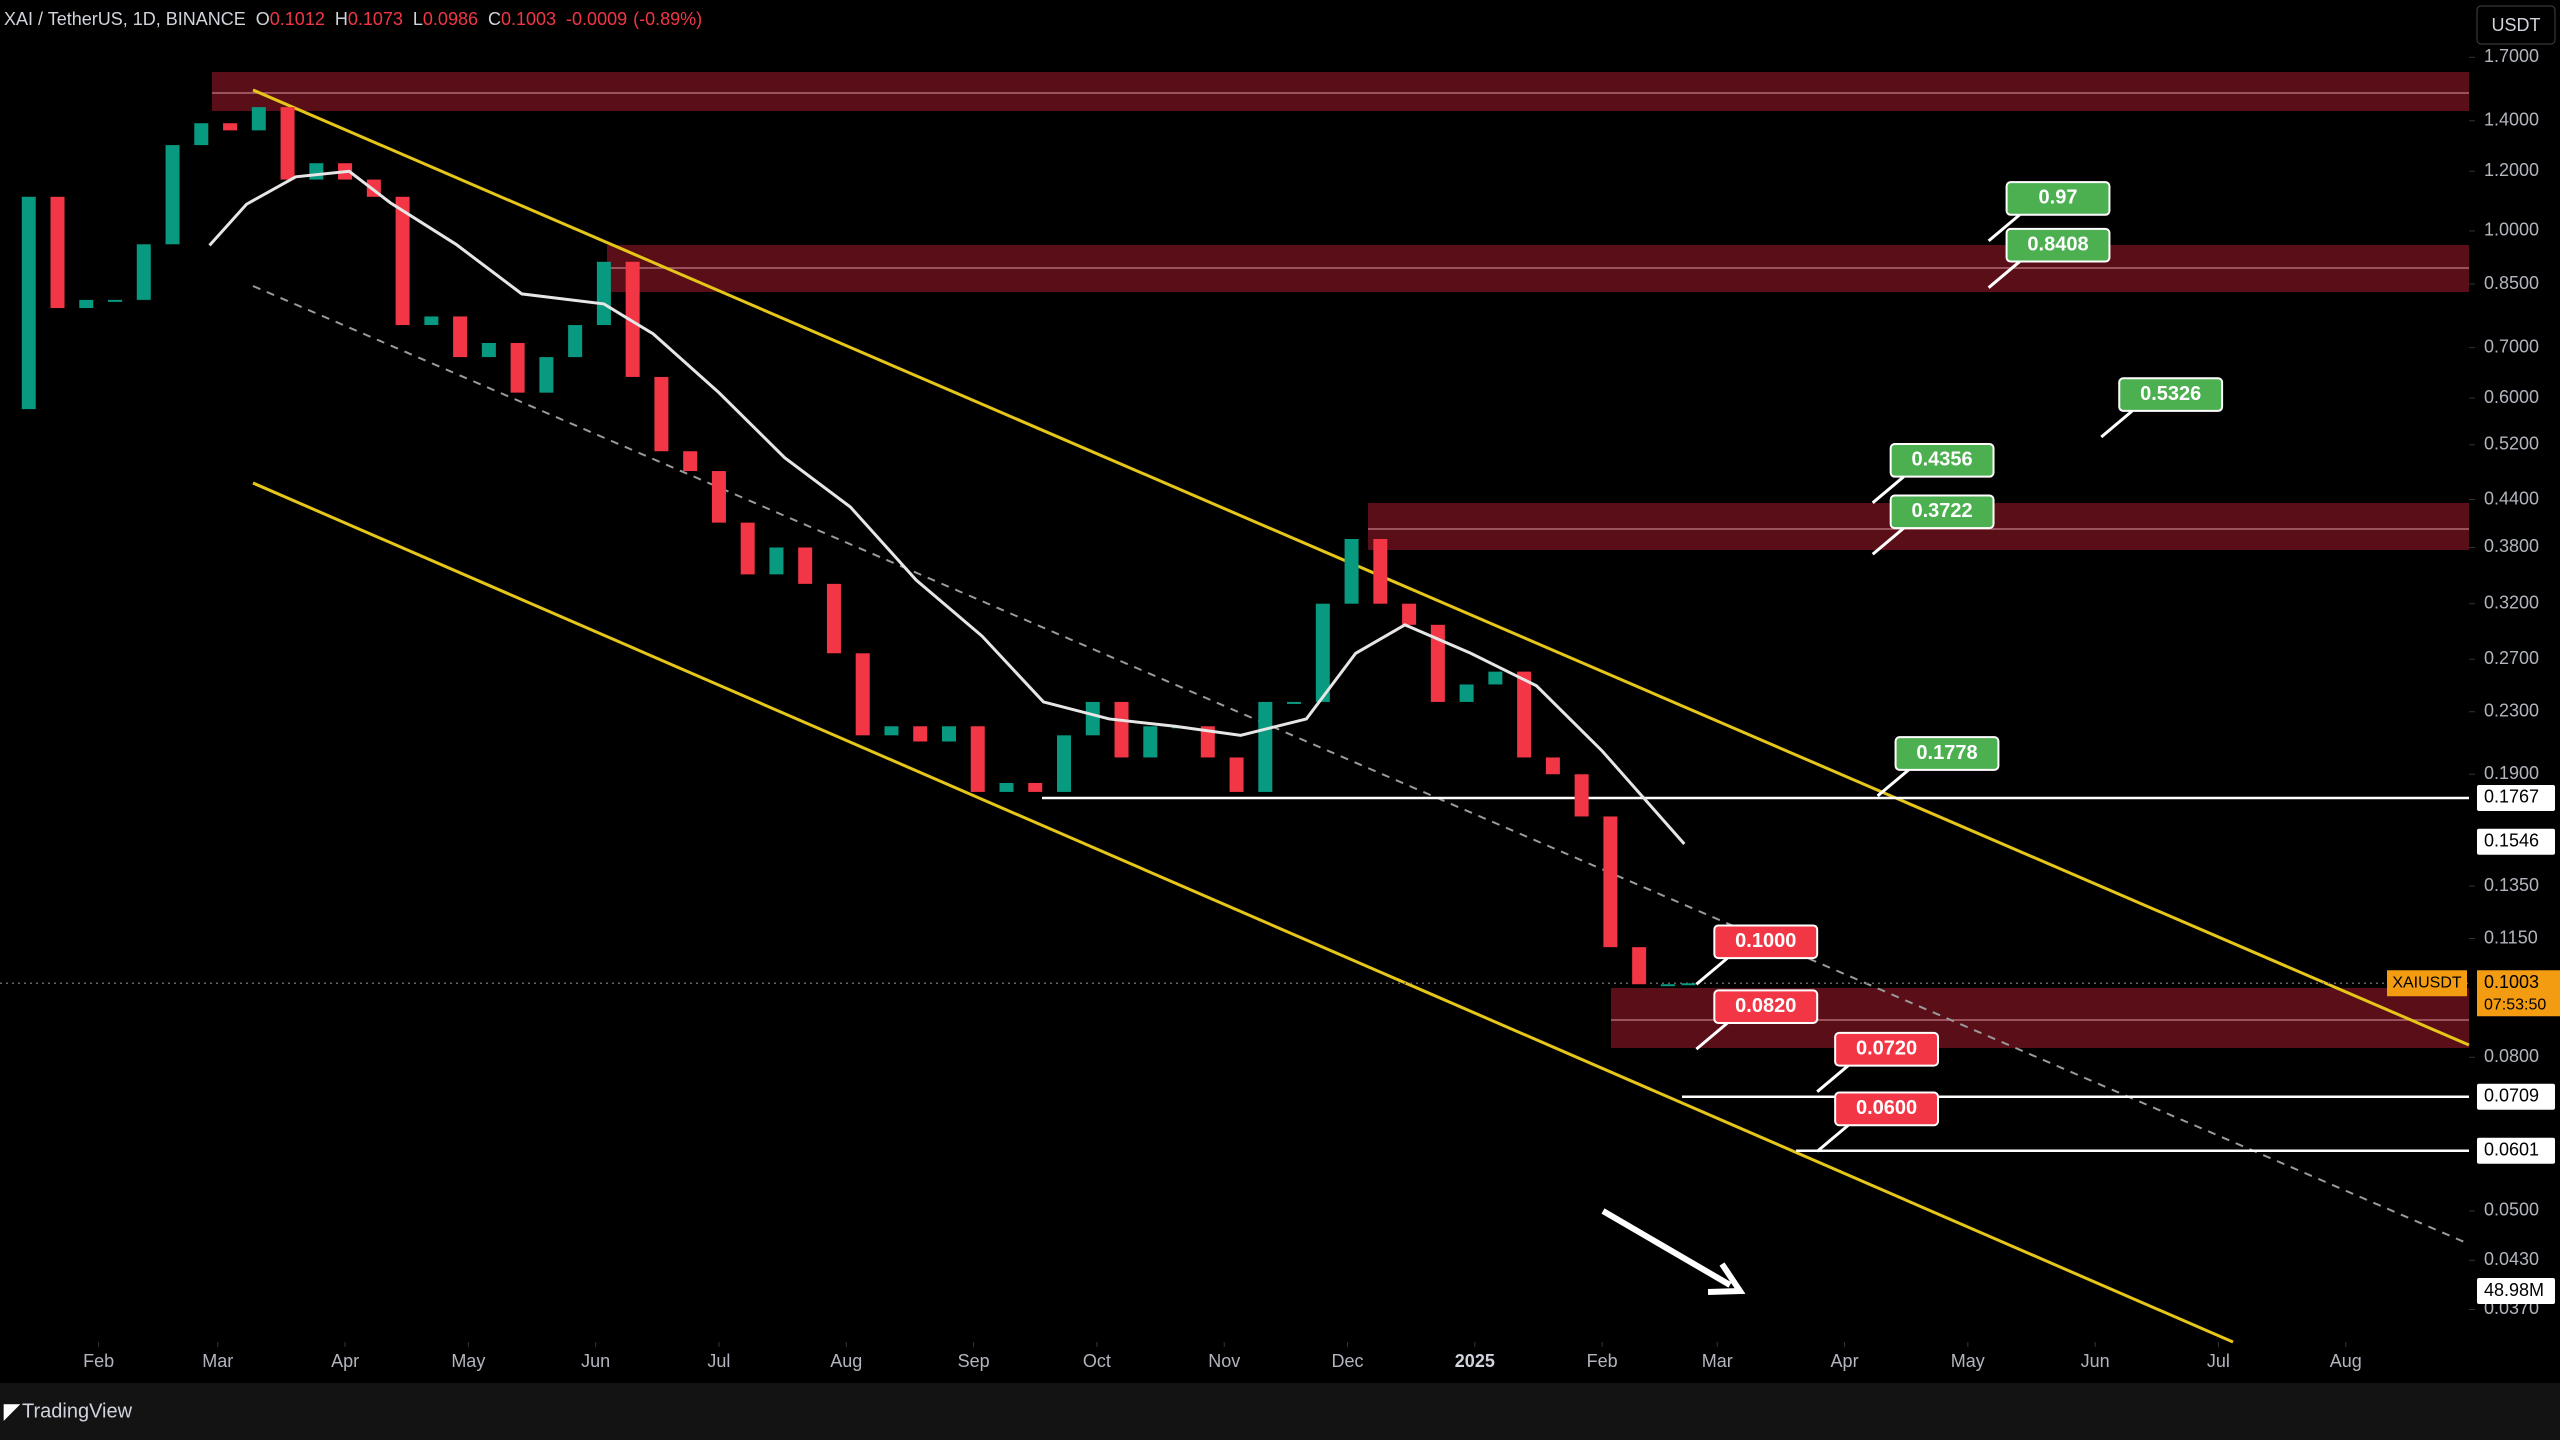 This screenshot has height=1440, width=2560. Describe the element at coordinates (494, 19) in the screenshot. I see `ohlc-key: C` at that location.